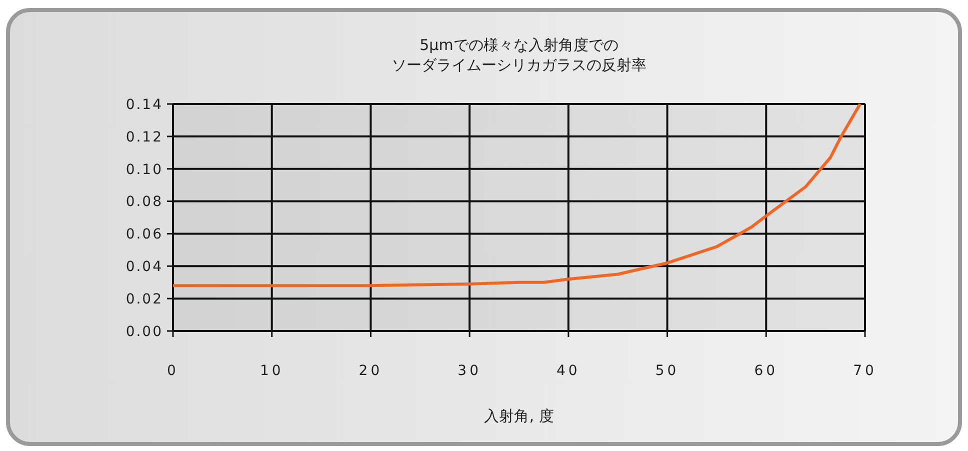 The image size is (968, 451). I want to click on y-tick-label: 0.04, so click(144, 267).